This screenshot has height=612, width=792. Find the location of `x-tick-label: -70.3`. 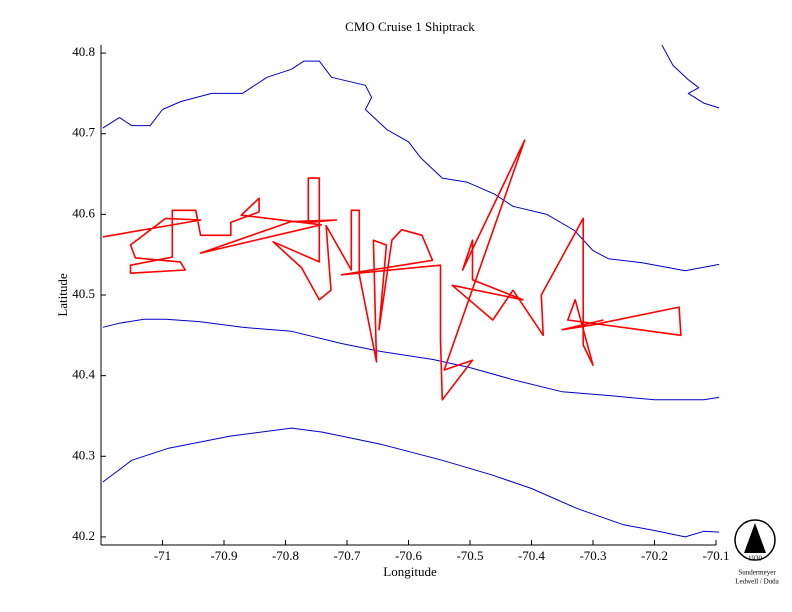

x-tick-label: -70.3 is located at coordinates (592, 555).